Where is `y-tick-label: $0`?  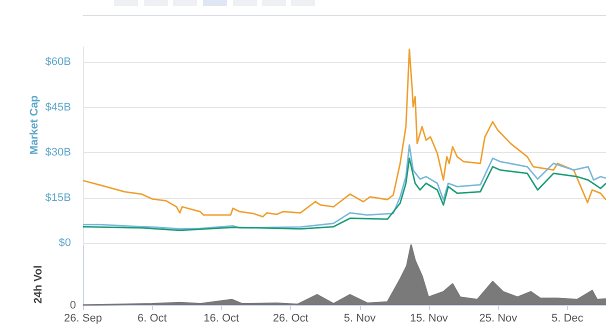
y-tick-label: $0 is located at coordinates (64, 243).